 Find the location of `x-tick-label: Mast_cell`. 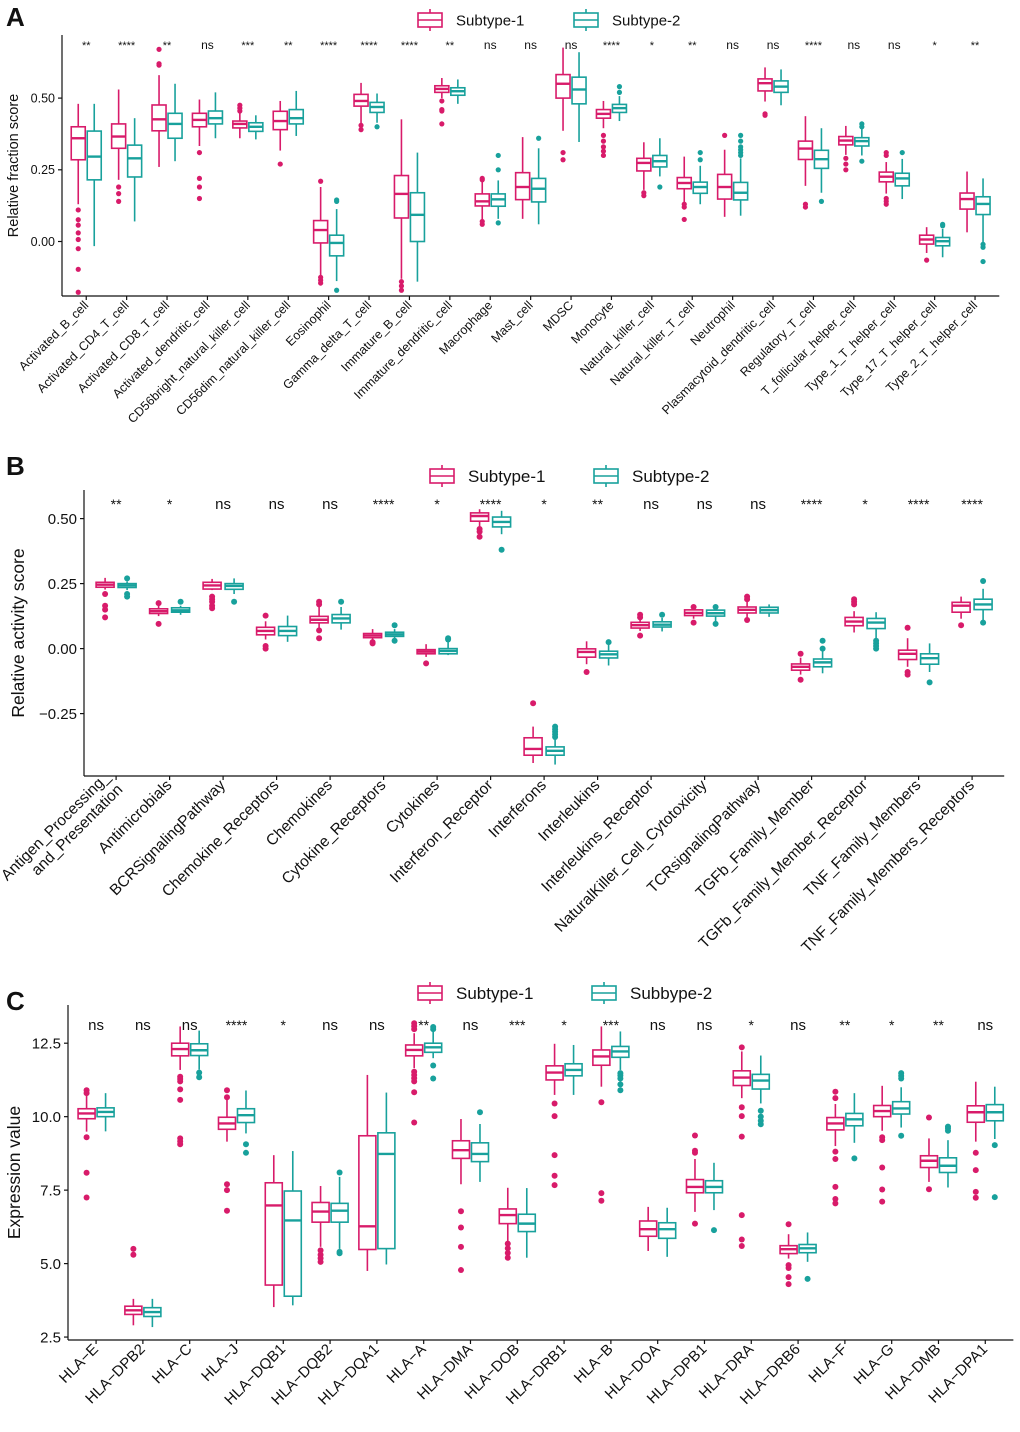

x-tick-label: Mast_cell is located at coordinates (512, 321).